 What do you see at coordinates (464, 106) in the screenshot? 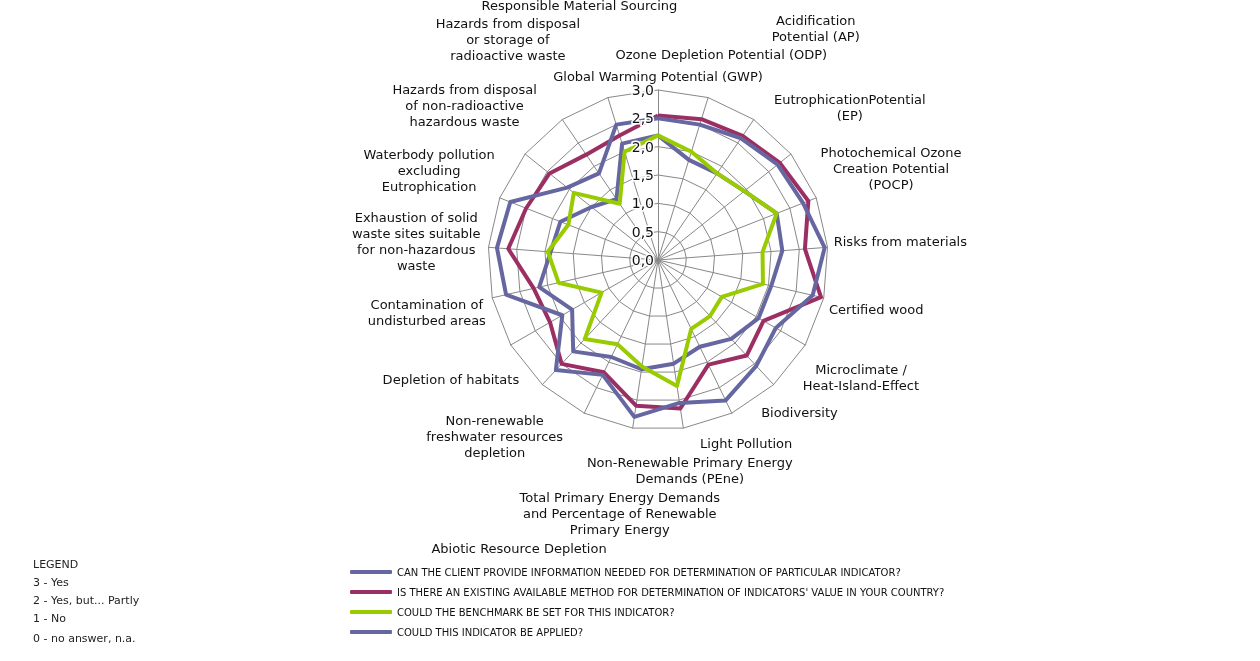
I see `spoke-label: Hazards from disposal of non-radioactive hazardous waste` at bounding box center [464, 106].